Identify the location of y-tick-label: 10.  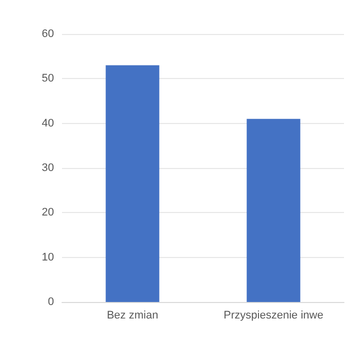
(48, 257).